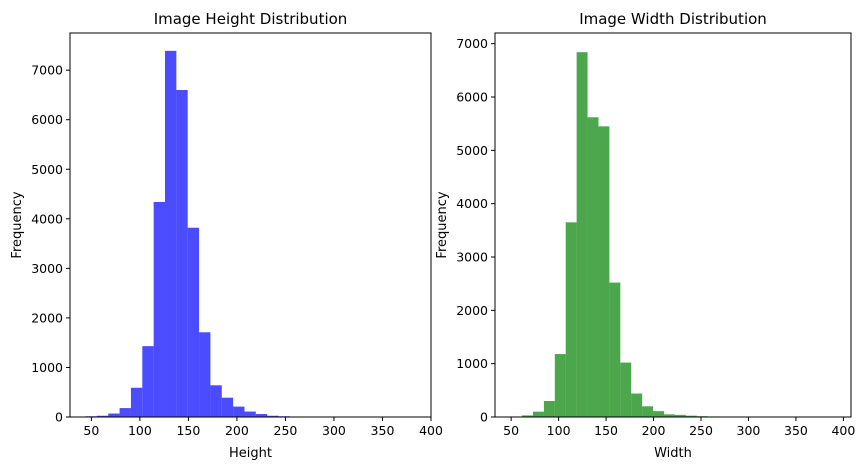  What do you see at coordinates (673, 19) in the screenshot?
I see `chart-title: Image Width Distribution` at bounding box center [673, 19].